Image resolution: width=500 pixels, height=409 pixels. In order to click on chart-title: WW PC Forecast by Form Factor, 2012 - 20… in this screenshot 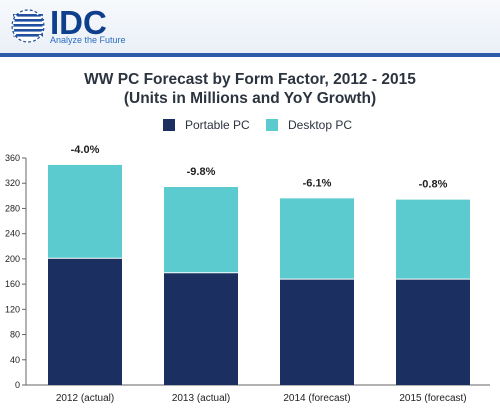, I will do `click(250, 89)`.